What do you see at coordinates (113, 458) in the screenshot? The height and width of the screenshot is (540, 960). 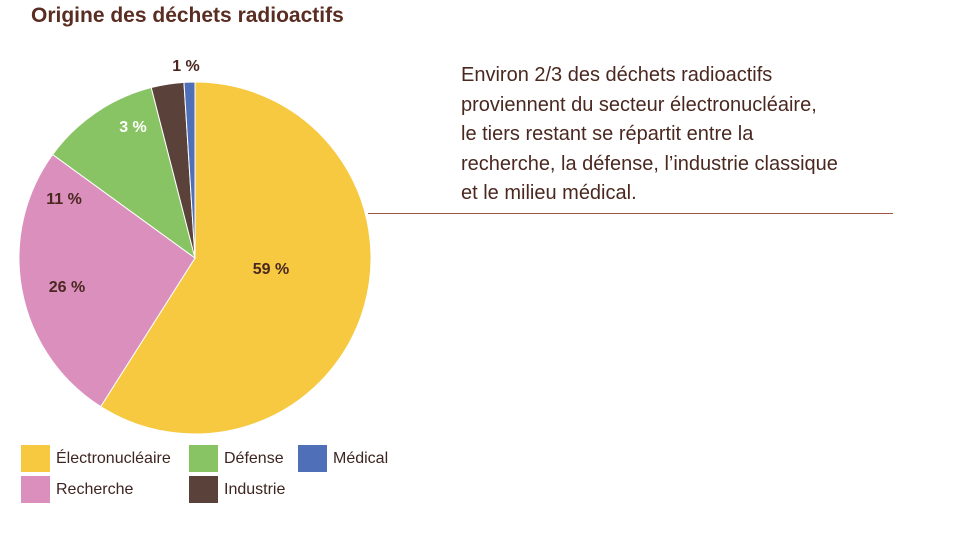 I see `legend-label: Électronucléaire` at bounding box center [113, 458].